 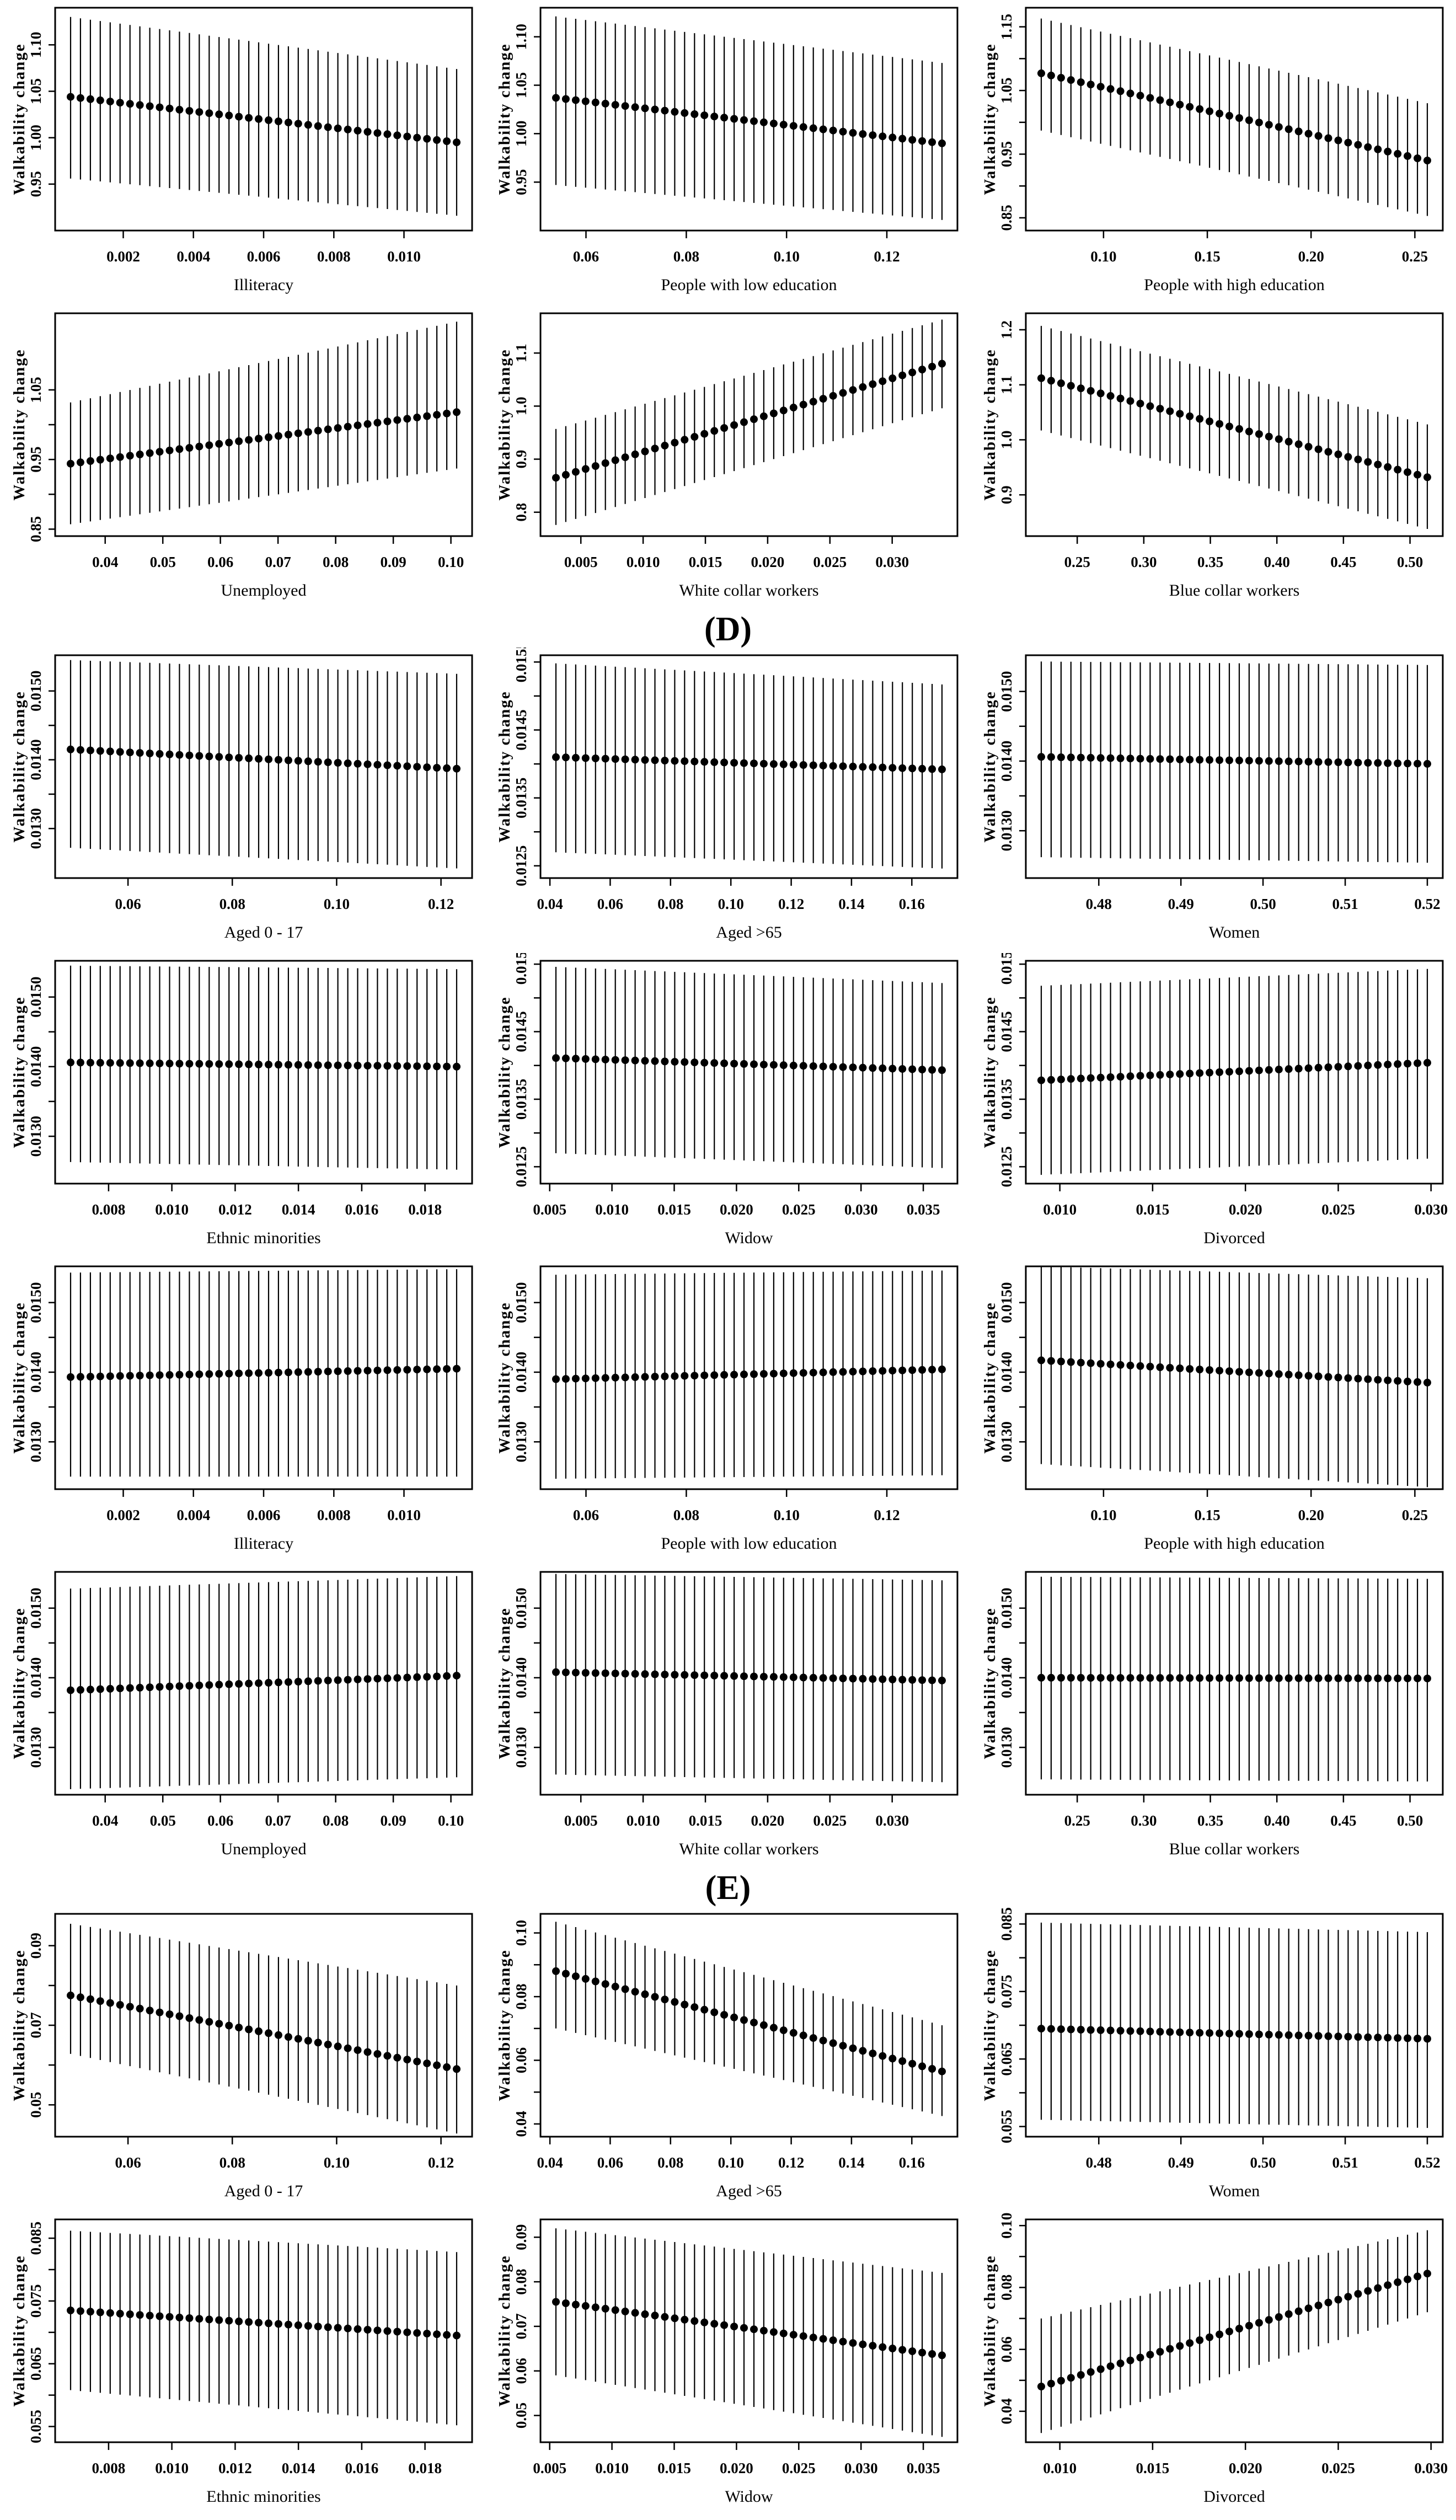 What do you see at coordinates (1099, 904) in the screenshot?
I see `svg-text: 0.48` at bounding box center [1099, 904].